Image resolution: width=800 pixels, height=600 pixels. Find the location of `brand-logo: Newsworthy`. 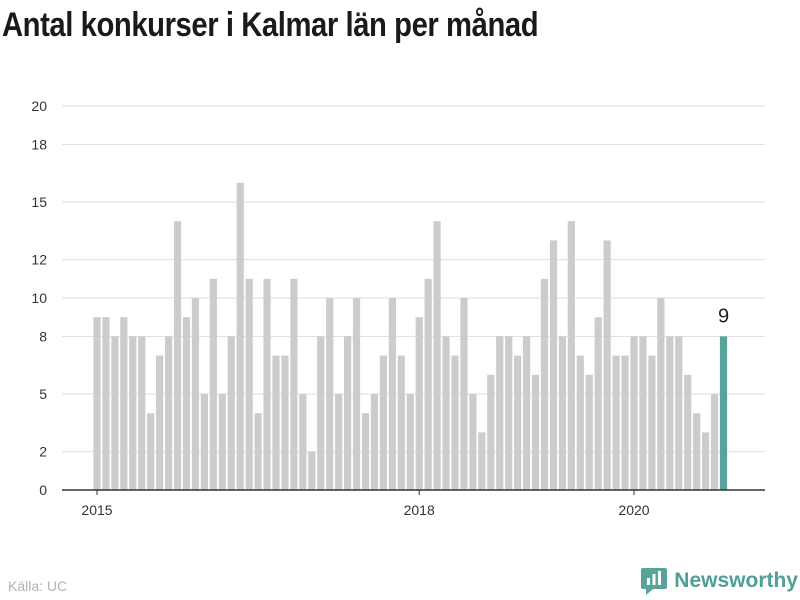

brand-logo: Newsworthy is located at coordinates (719, 581).